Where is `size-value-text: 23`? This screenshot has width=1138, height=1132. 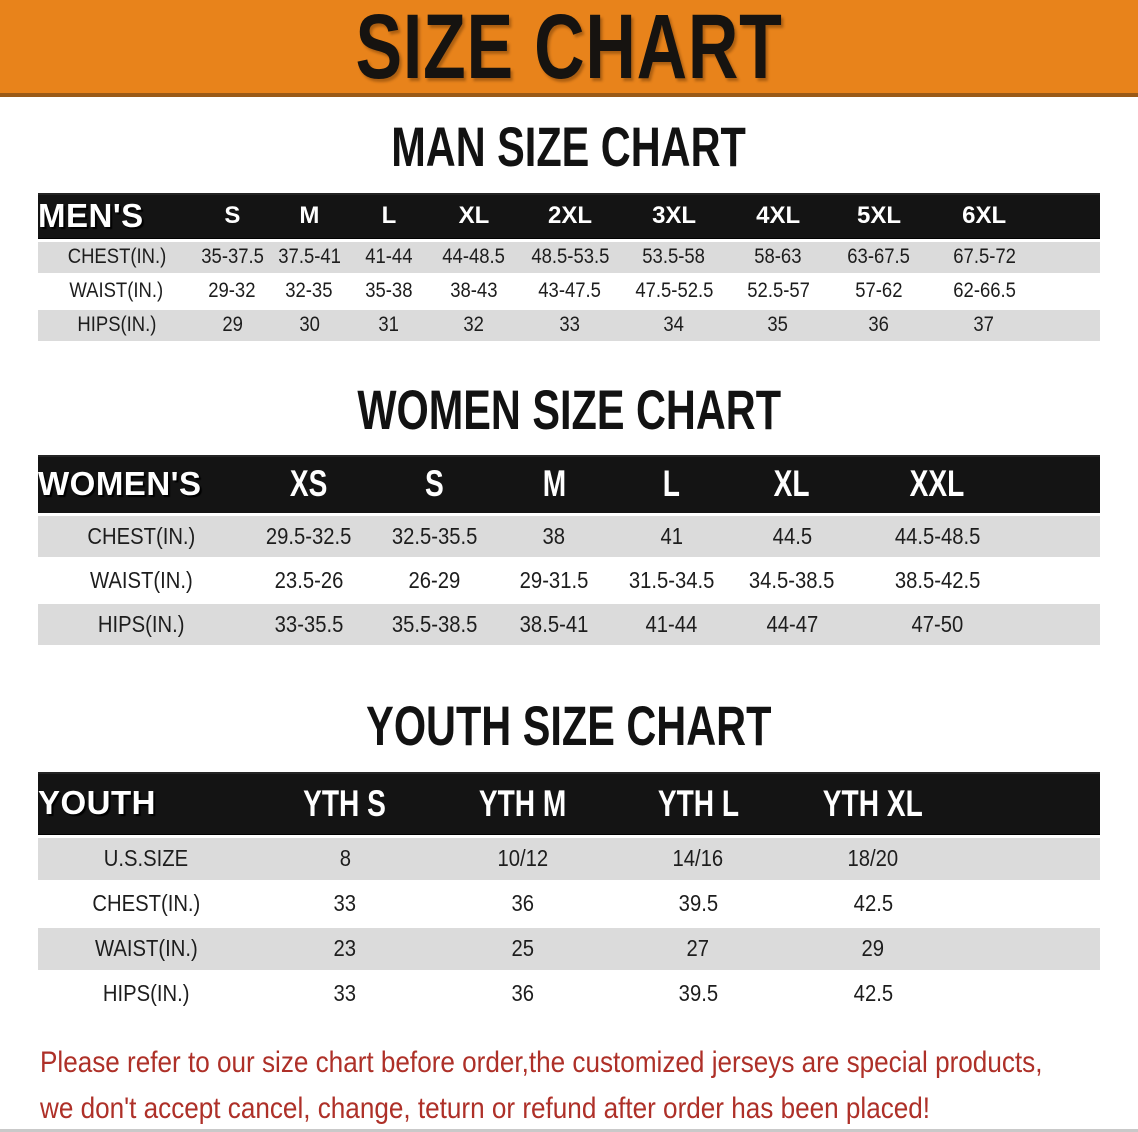 size-value-text: 23 is located at coordinates (345, 948).